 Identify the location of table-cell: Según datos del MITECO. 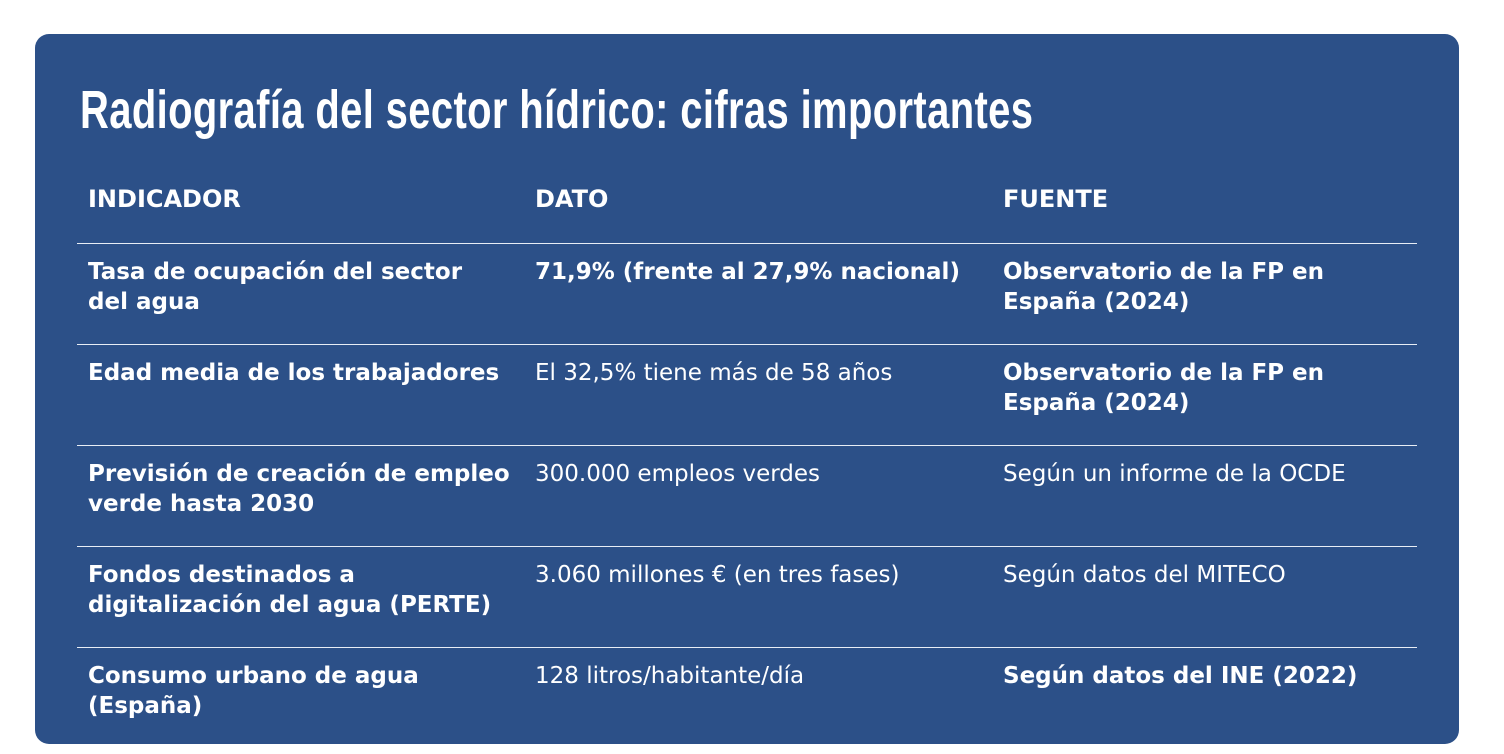
(1204, 597).